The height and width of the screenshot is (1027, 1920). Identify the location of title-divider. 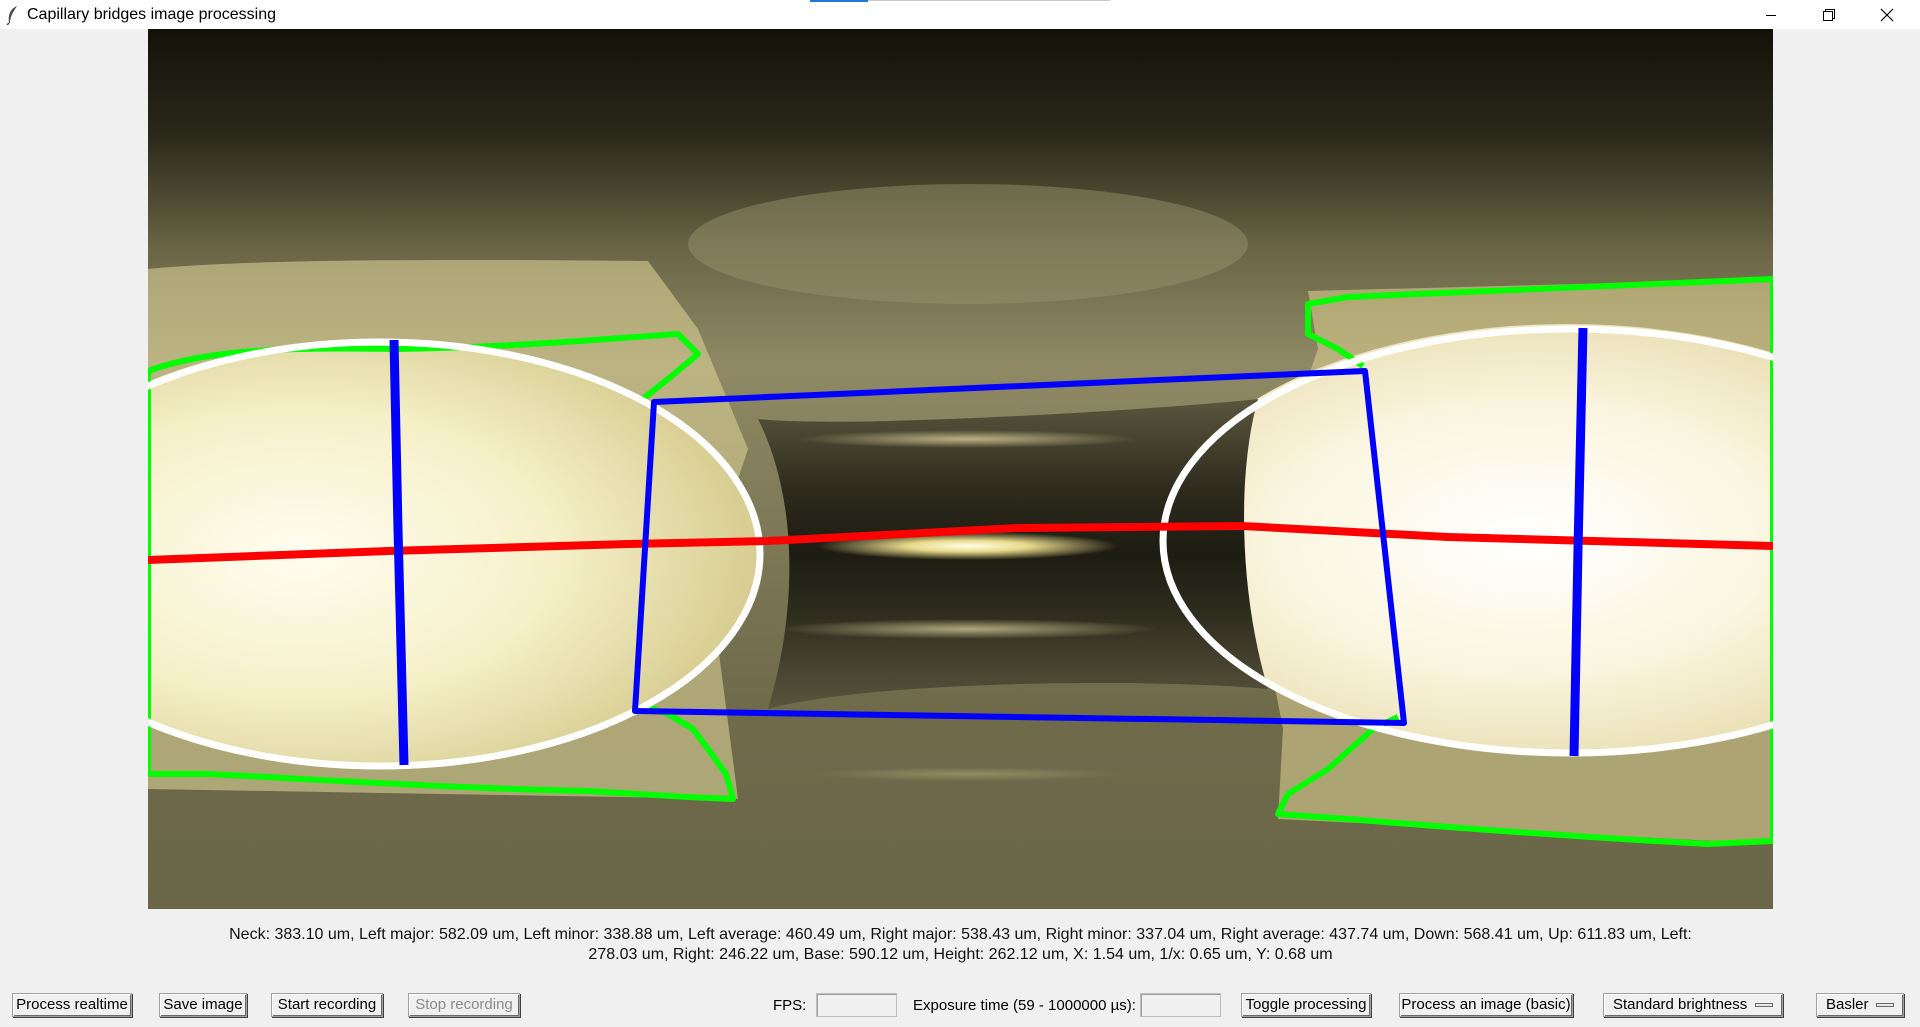
(989, 0).